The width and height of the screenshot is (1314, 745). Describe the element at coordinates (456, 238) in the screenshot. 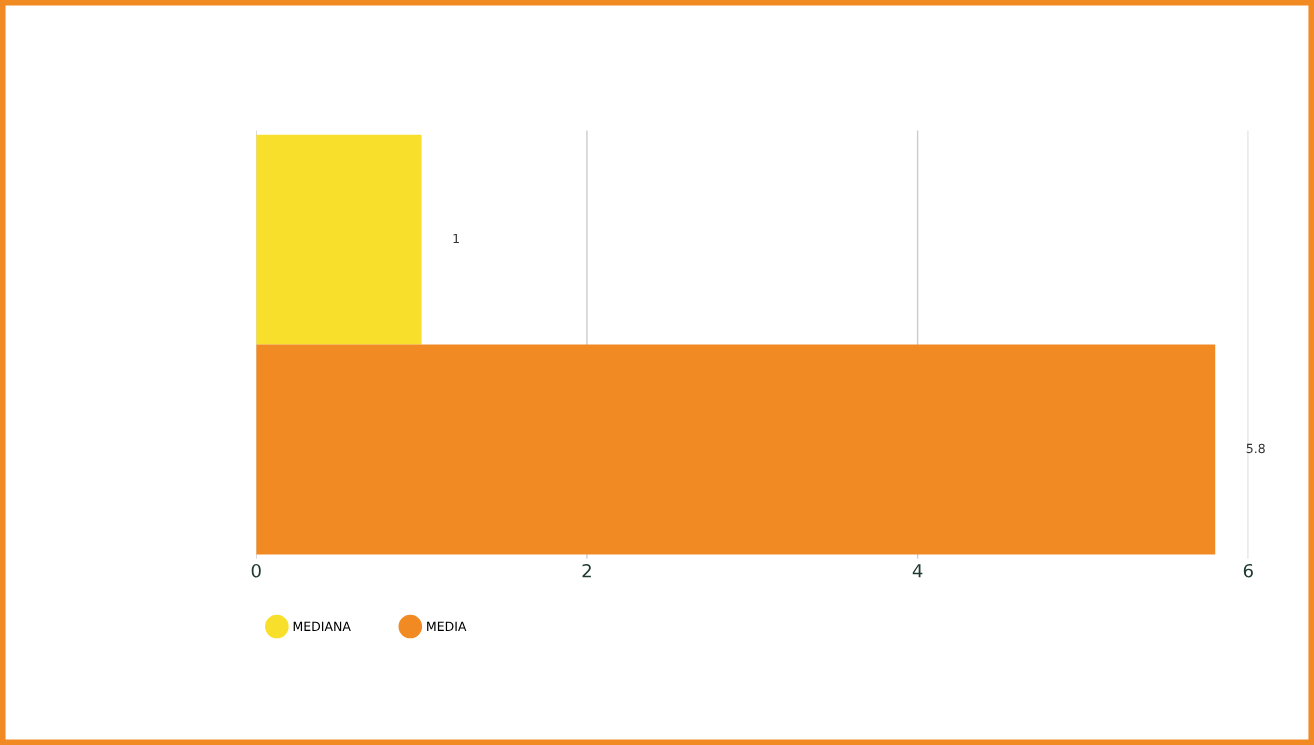

I see `data-label: 1` at that location.